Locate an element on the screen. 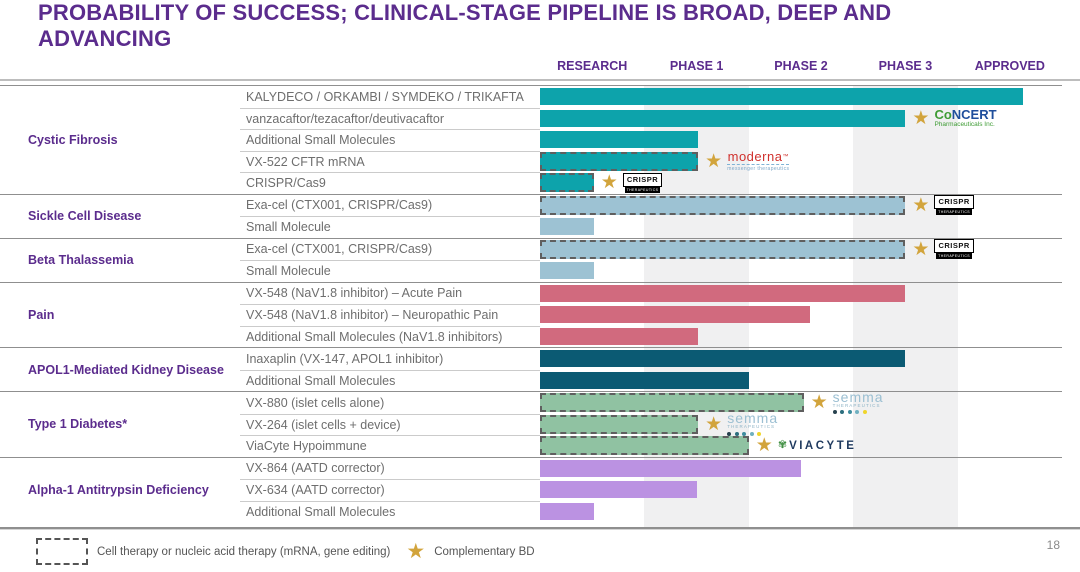 This screenshot has width=1080, height=572. trademark-symbol: ™ is located at coordinates (785, 156).